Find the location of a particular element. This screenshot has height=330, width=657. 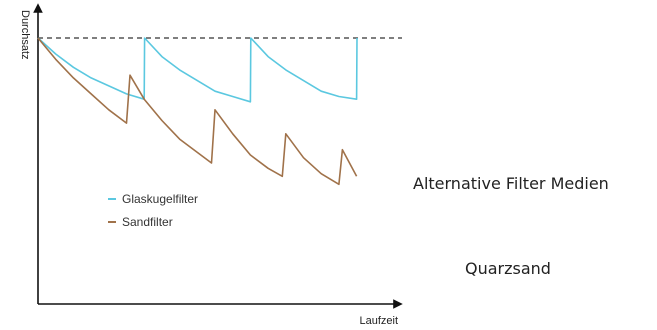

legend-label-glaskugelfilter: Glaskugelfilter is located at coordinates (160, 199).